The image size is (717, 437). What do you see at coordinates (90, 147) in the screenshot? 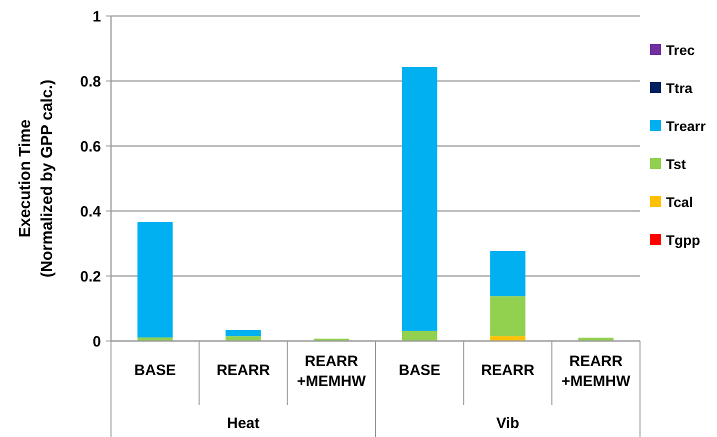
I see `y-tick-label: 0.6` at bounding box center [90, 147].